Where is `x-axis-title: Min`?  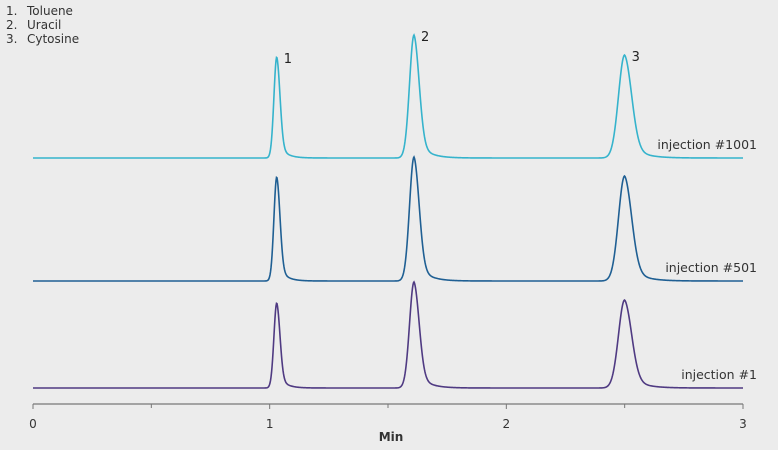
x-axis-title: Min is located at coordinates (391, 437).